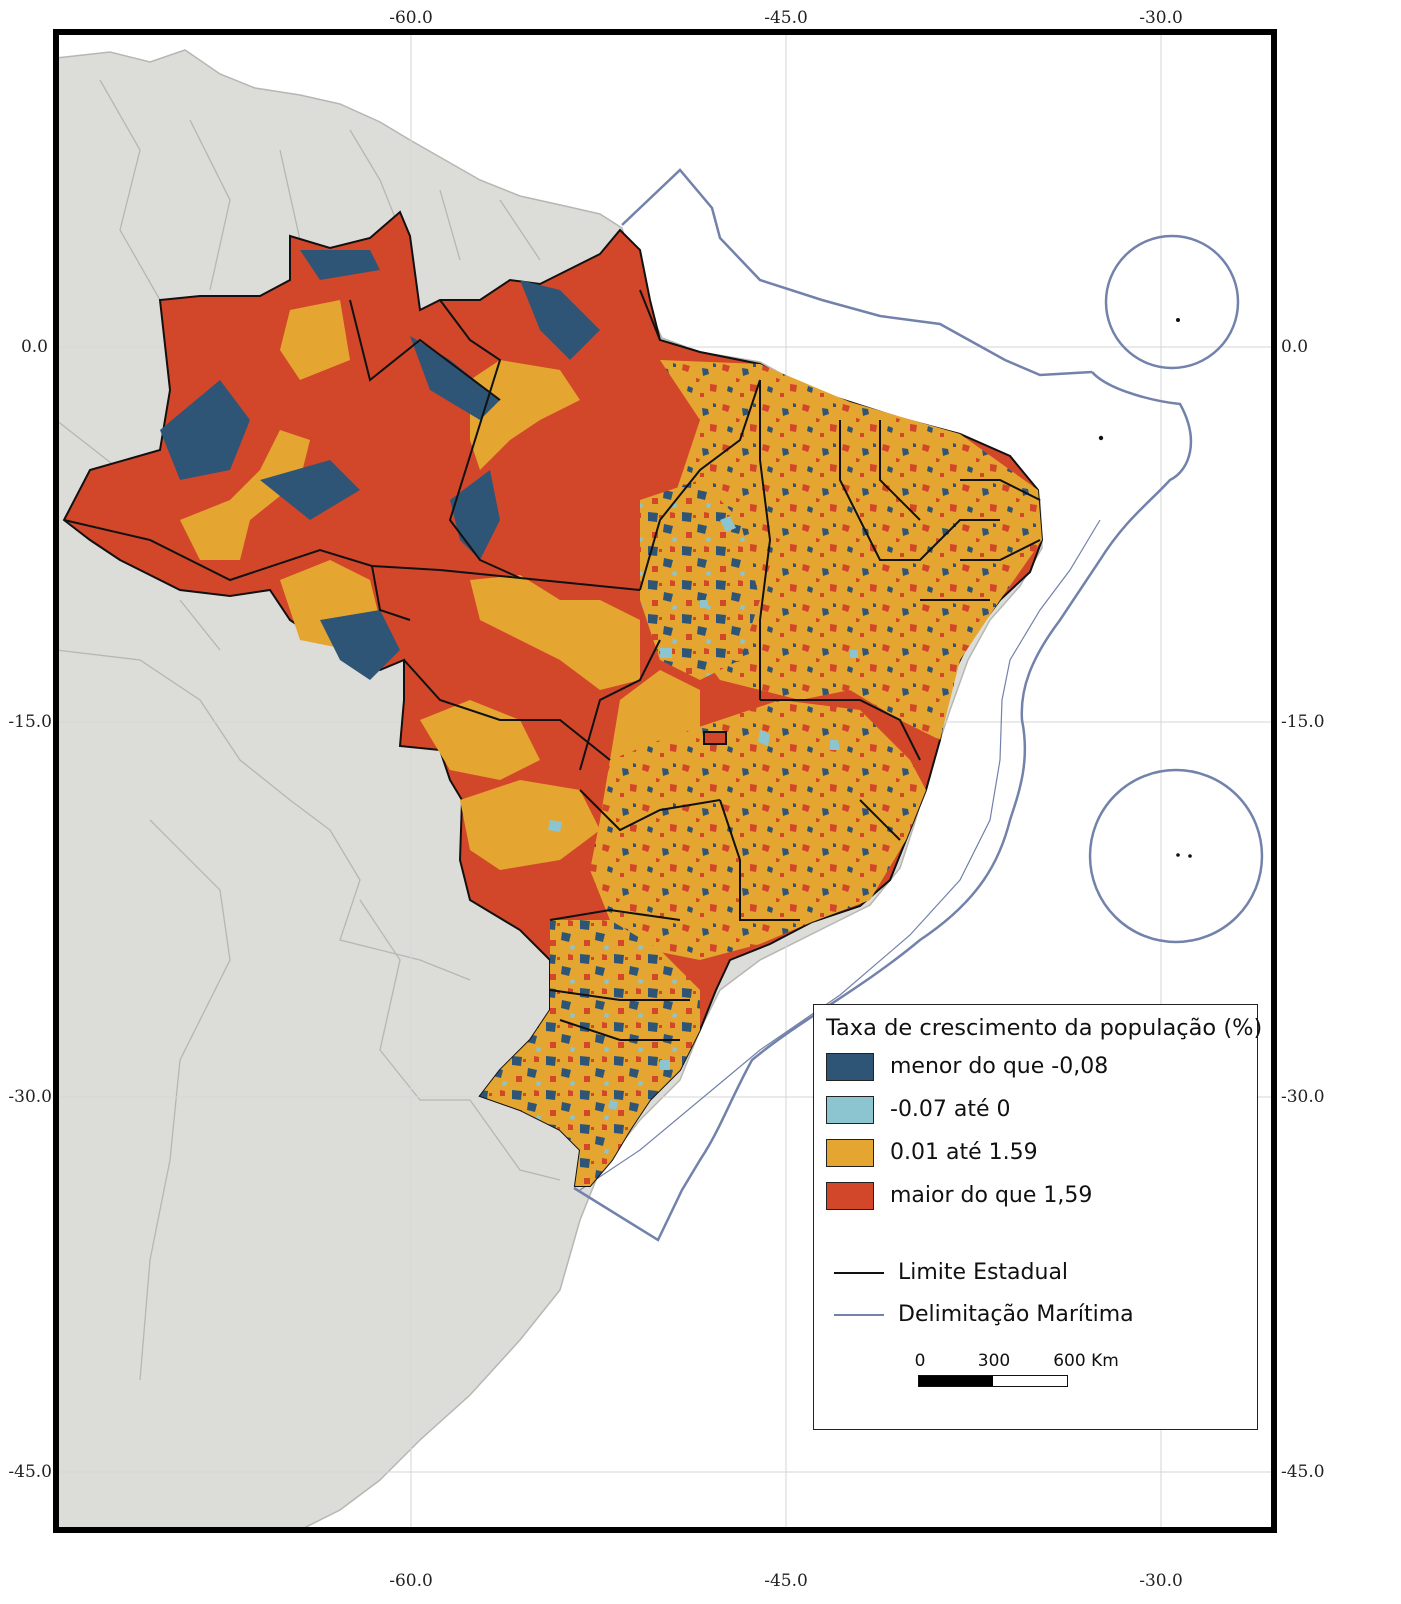  Describe the element at coordinates (1044, 1028) in the screenshot. I see `legend-title: Taxa de crescimento da população (%)` at that location.